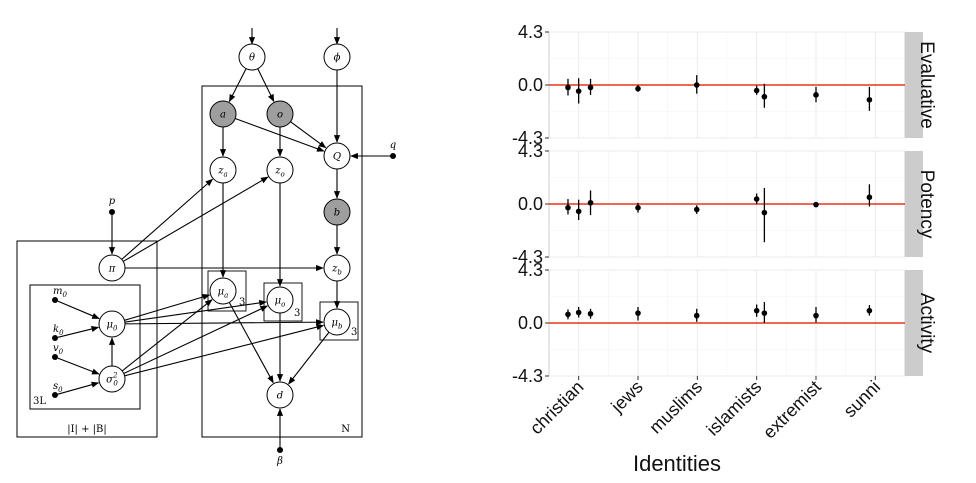  Describe the element at coordinates (308, 135) in the screenshot. I see `edge-o-to-Q` at that location.